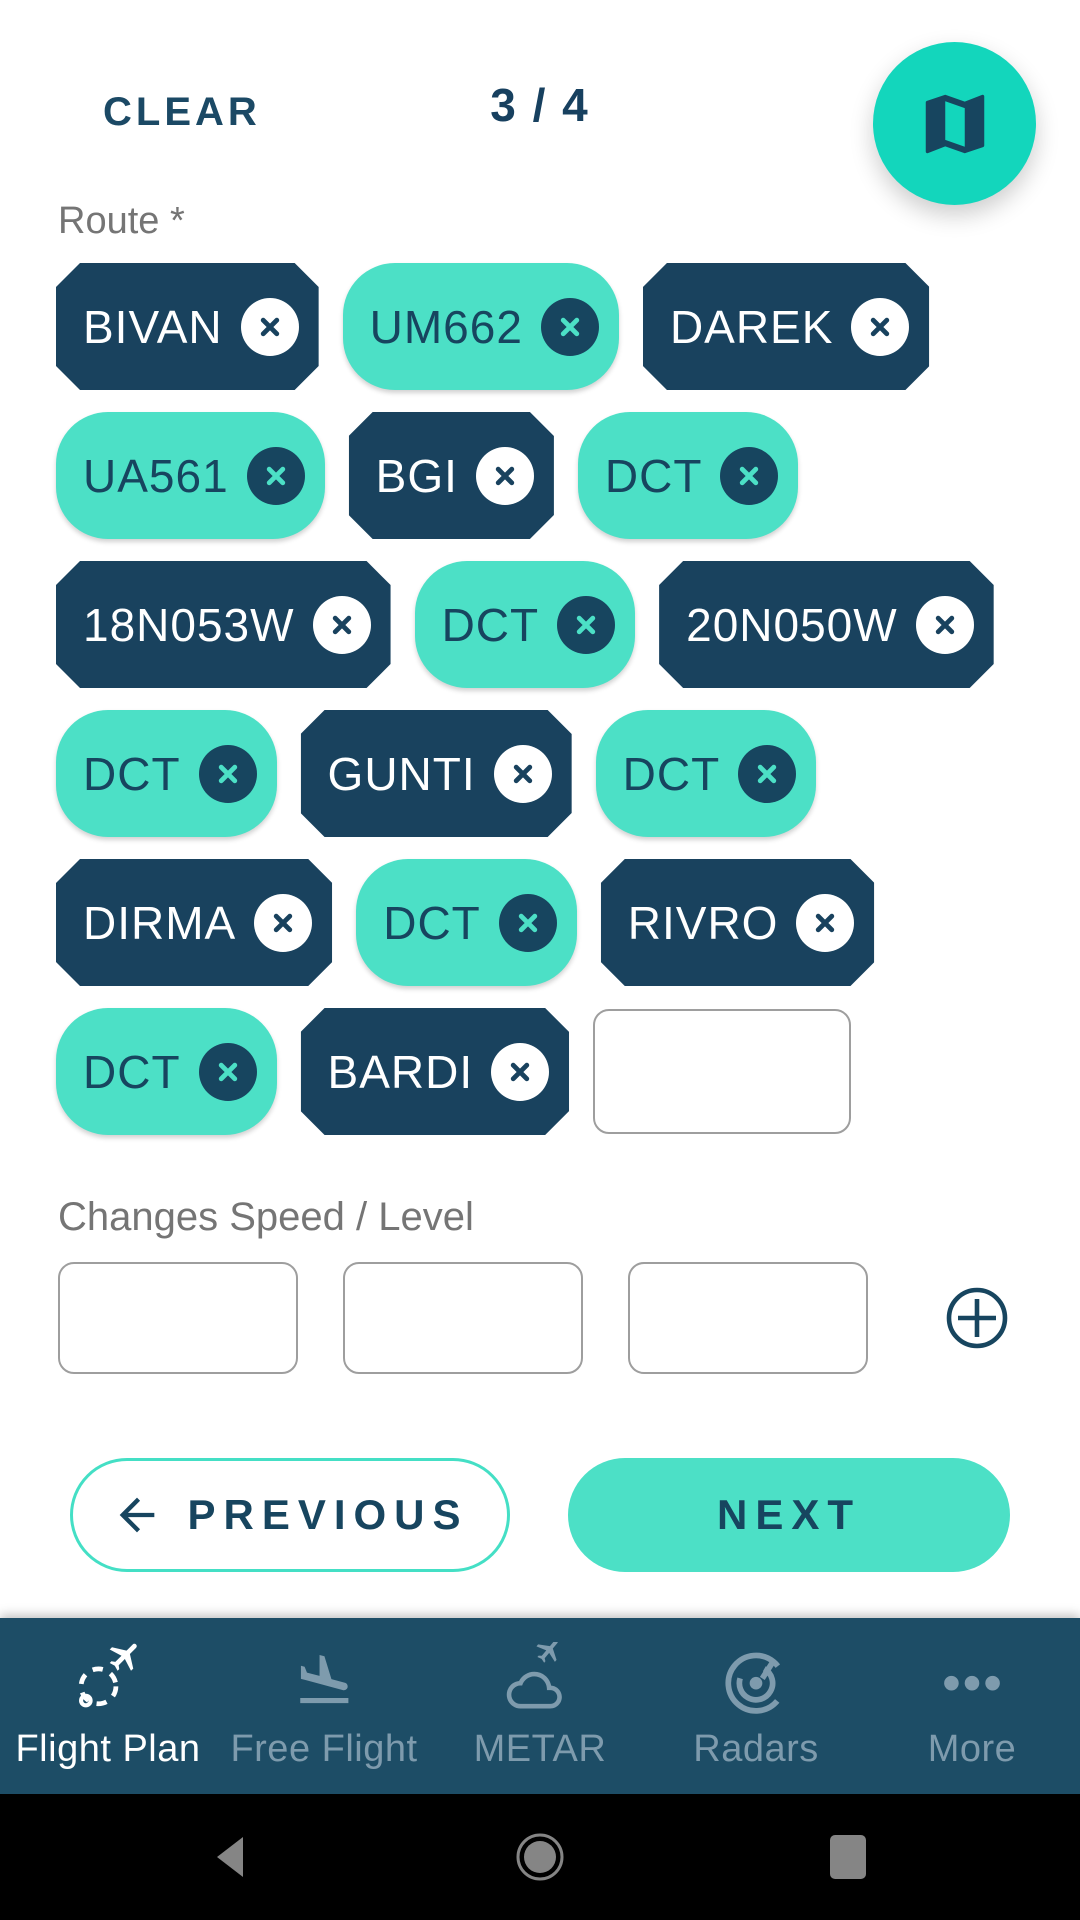 The image size is (1080, 1920). What do you see at coordinates (328, 1514) in the screenshot?
I see `previous-button-label: PREVIOUS` at bounding box center [328, 1514].